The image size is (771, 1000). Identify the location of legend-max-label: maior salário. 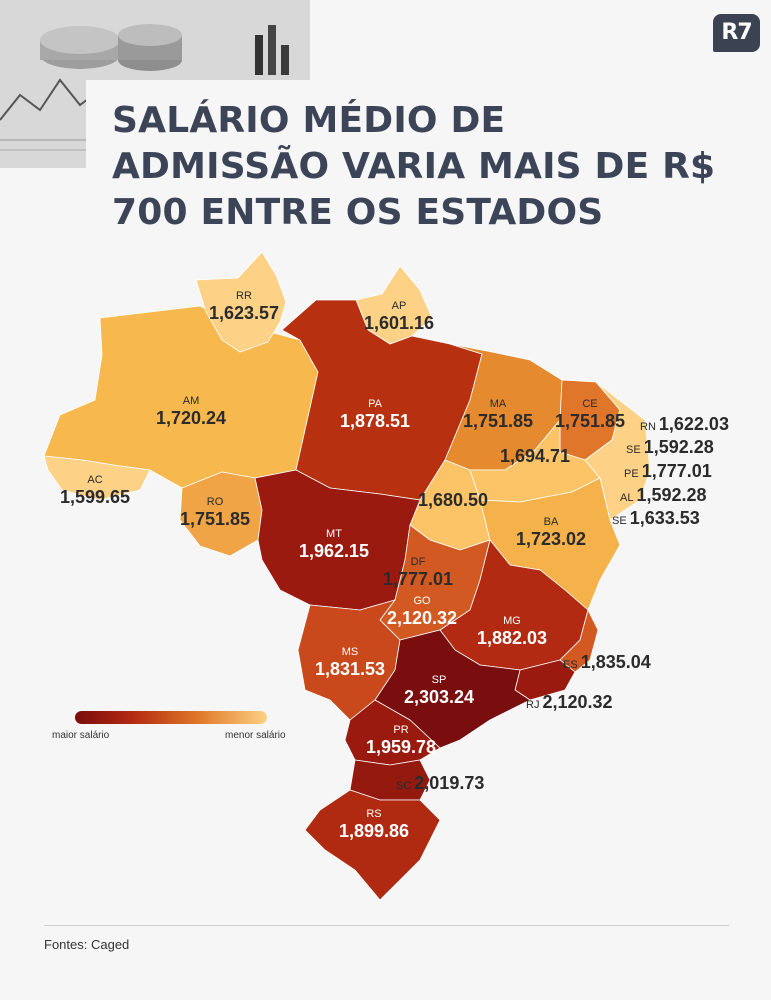
(81, 735).